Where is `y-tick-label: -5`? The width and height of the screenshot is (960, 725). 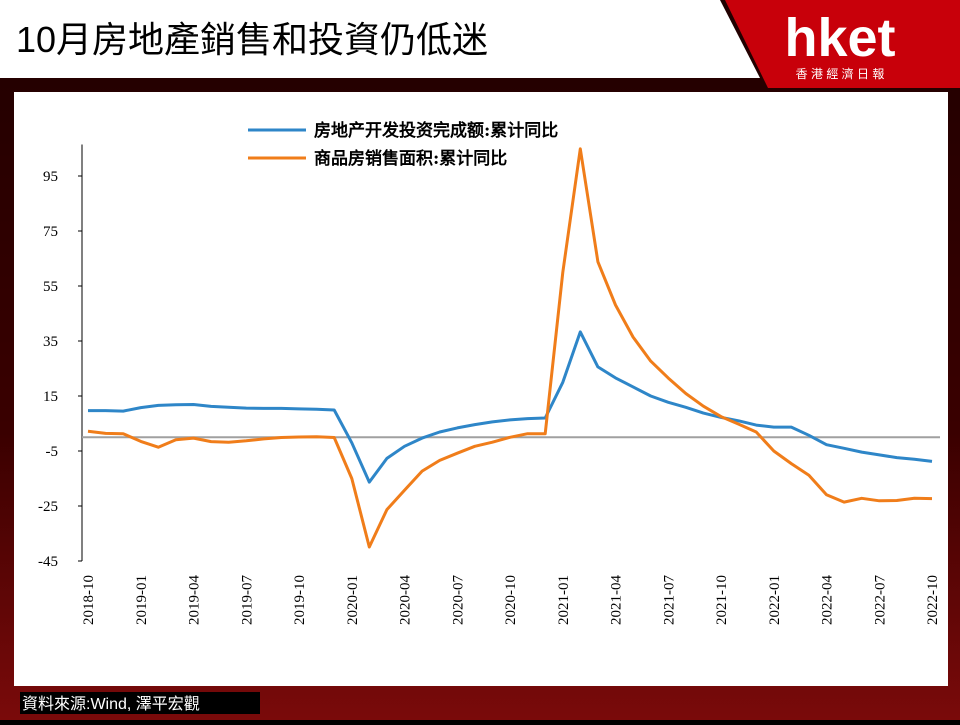
y-tick-label: -5 is located at coordinates (52, 452).